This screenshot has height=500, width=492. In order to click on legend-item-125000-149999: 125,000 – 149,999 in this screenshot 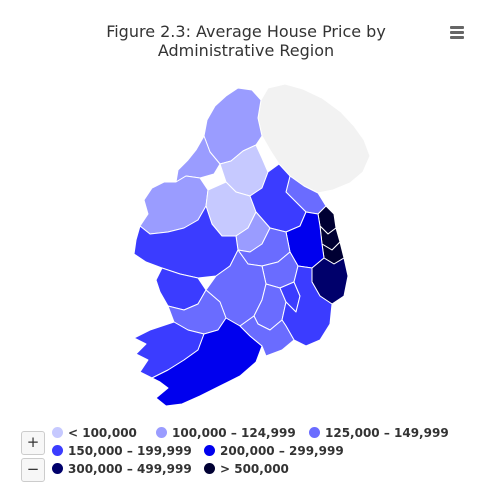, I will do `click(379, 433)`.